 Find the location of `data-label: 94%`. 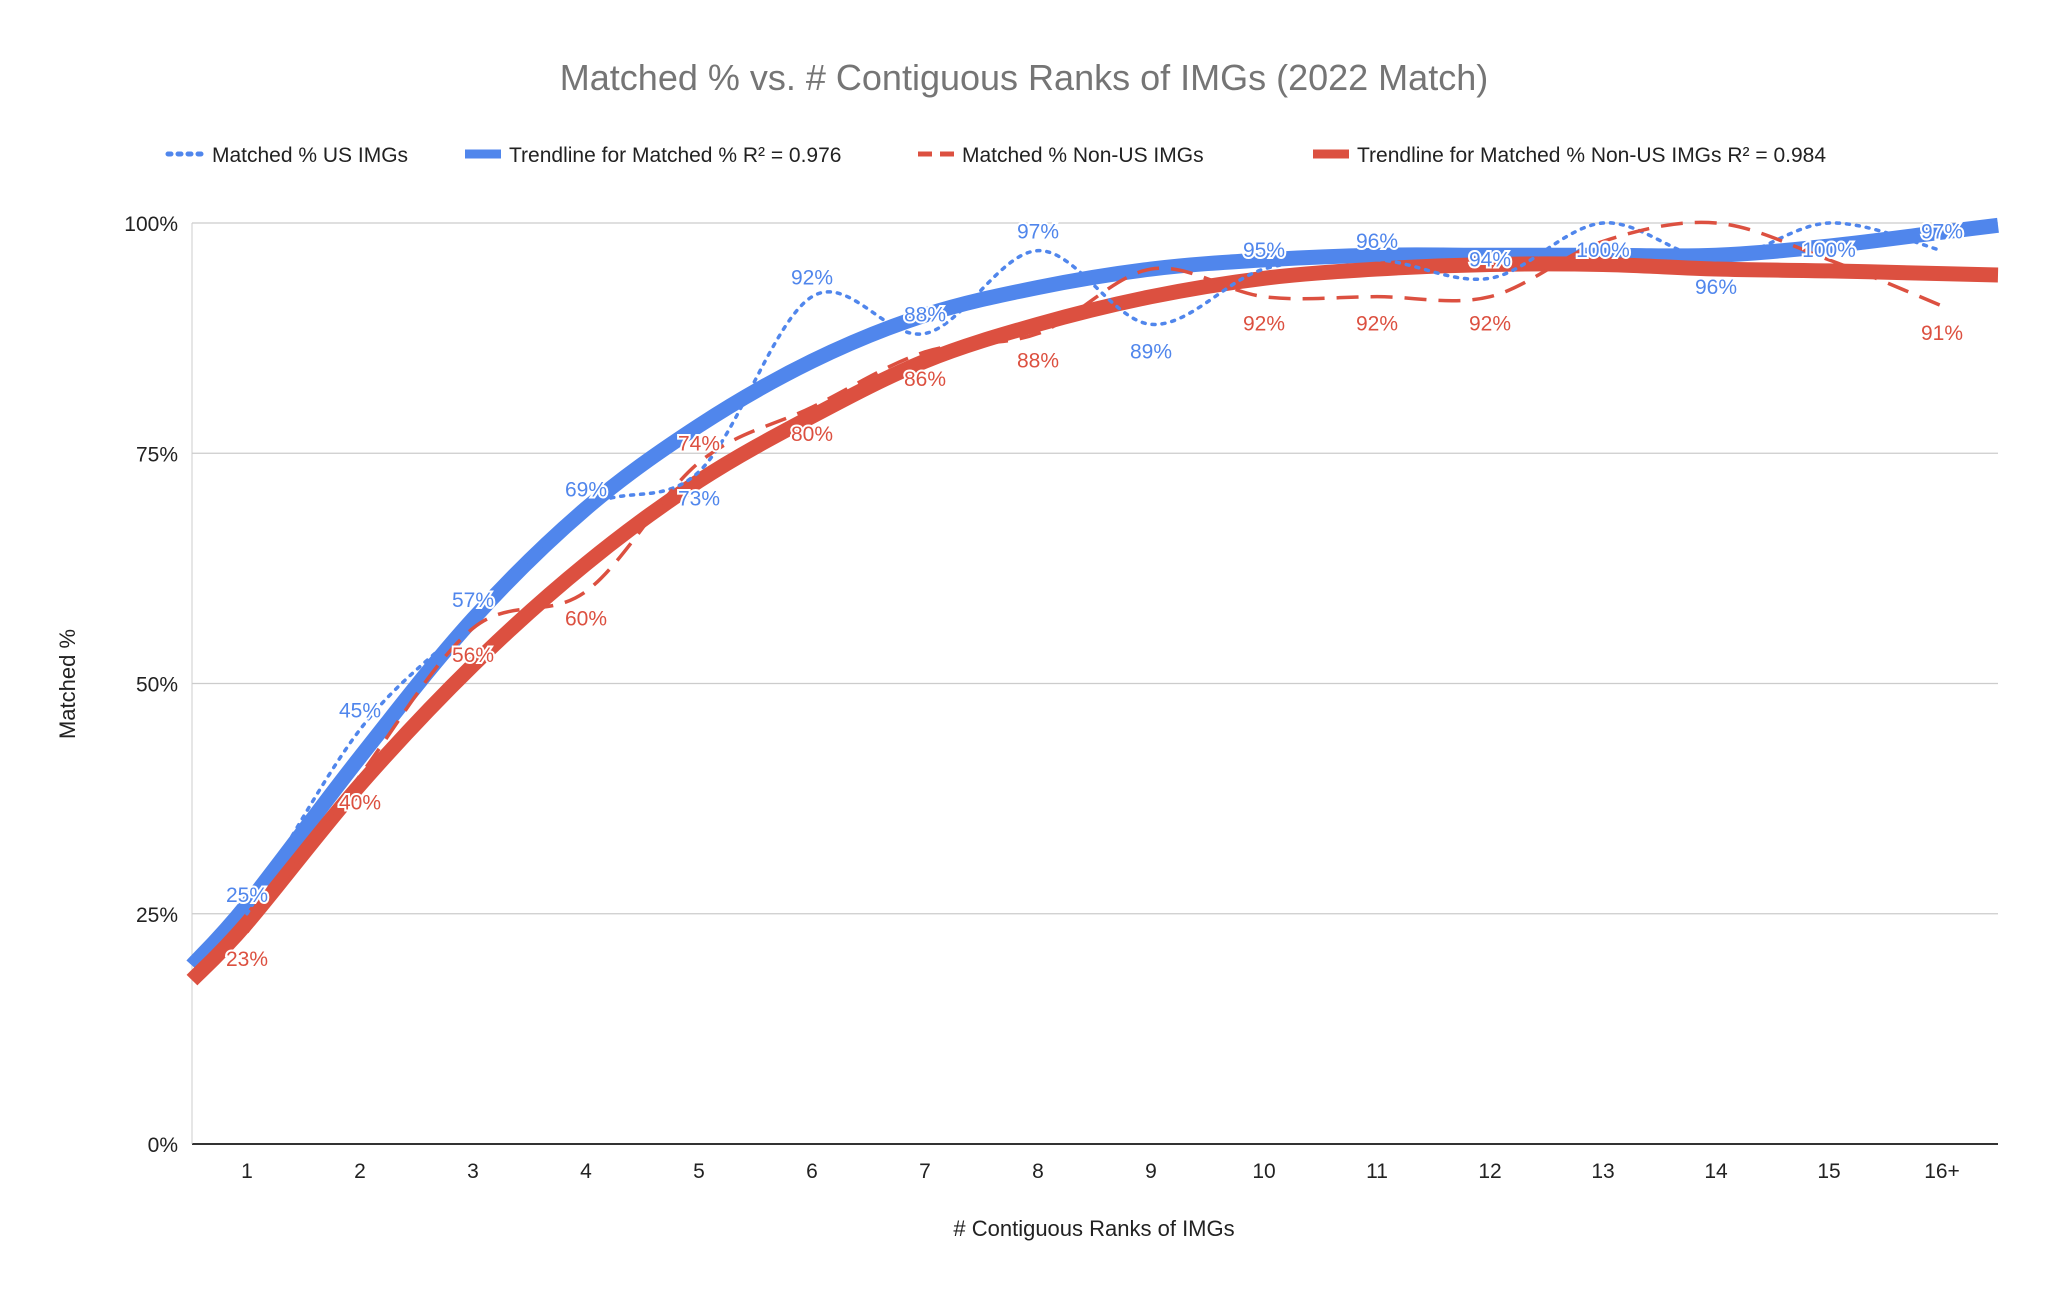

data-label: 94% is located at coordinates (1490, 259).